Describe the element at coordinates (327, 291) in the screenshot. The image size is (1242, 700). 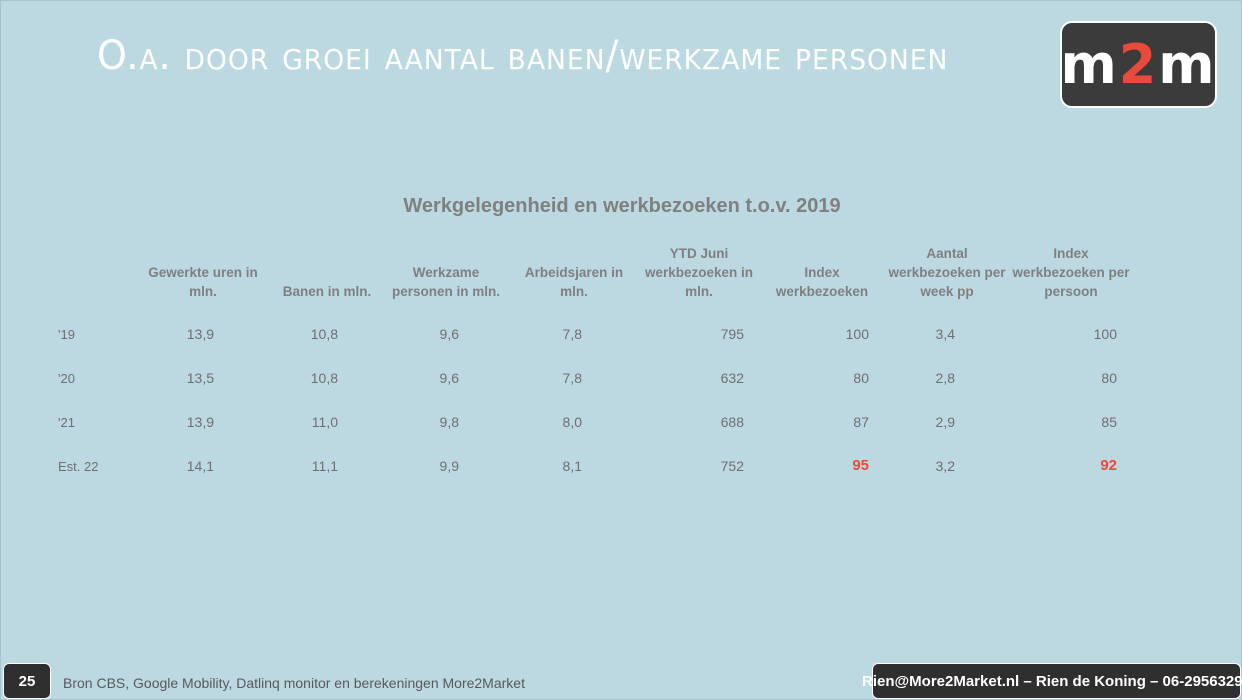
I see `header-banen: Banen in mln.` at that location.